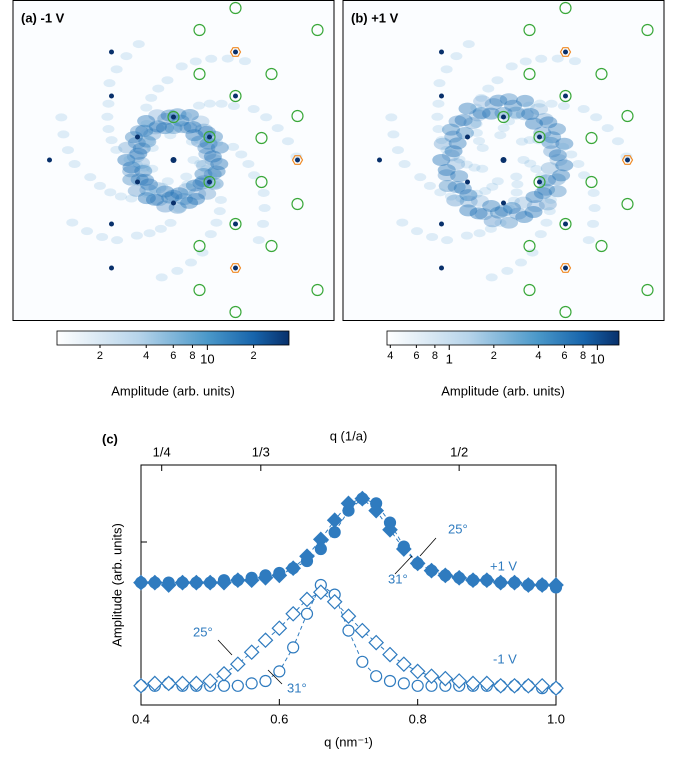 The height and width of the screenshot is (762, 680). I want to click on annotation: +1 V, so click(503, 565).